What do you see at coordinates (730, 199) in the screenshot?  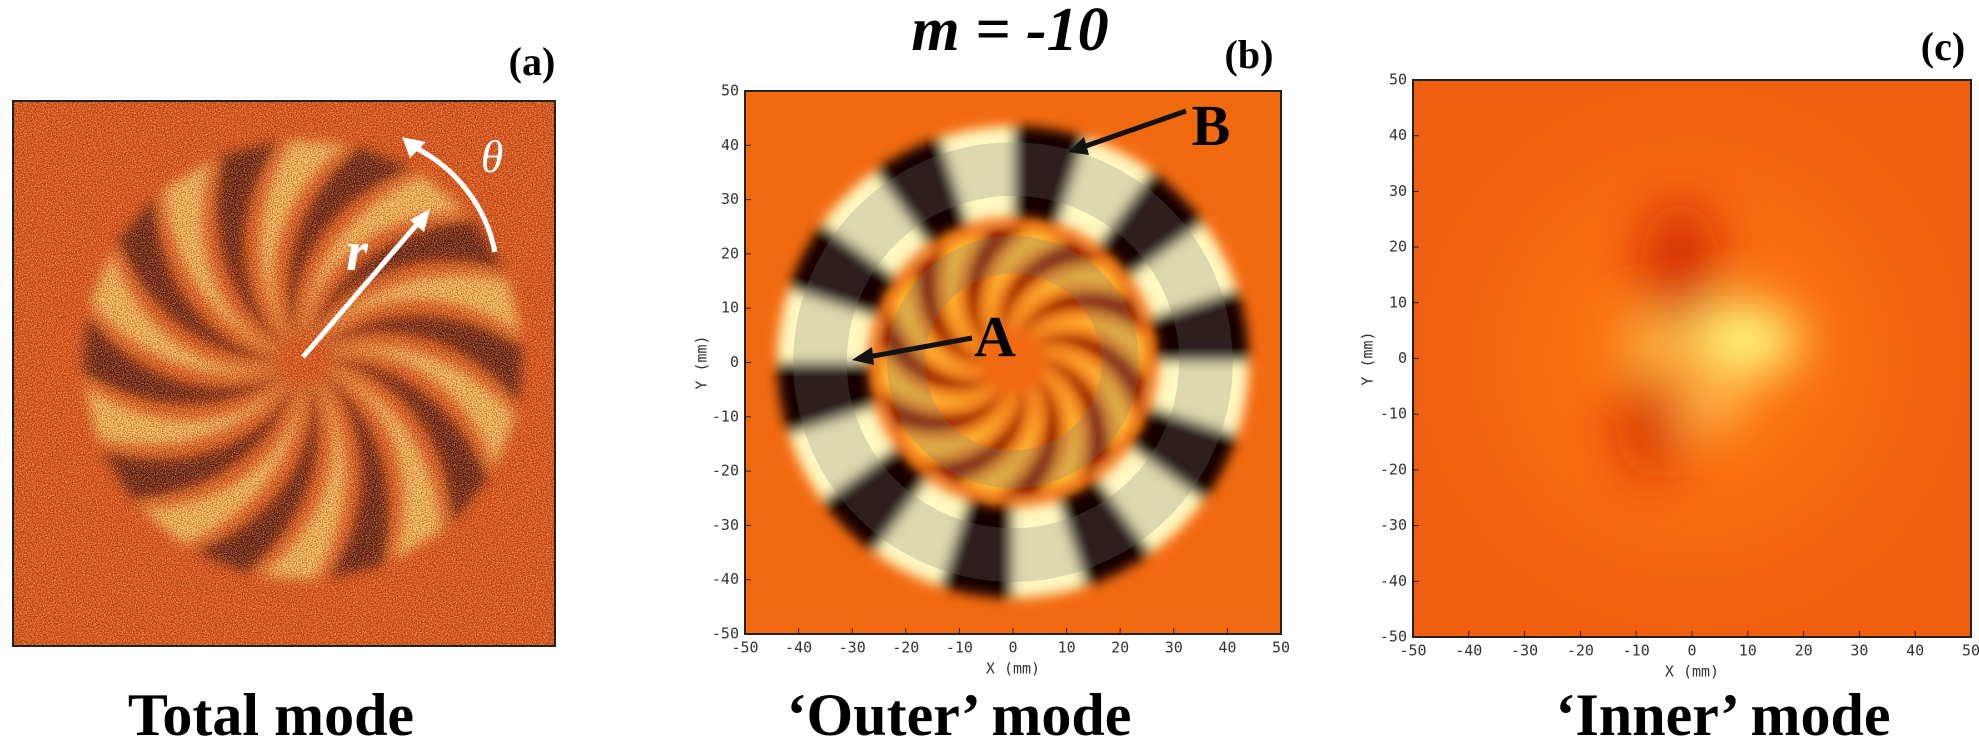 I see `y-tick-label: 30` at bounding box center [730, 199].